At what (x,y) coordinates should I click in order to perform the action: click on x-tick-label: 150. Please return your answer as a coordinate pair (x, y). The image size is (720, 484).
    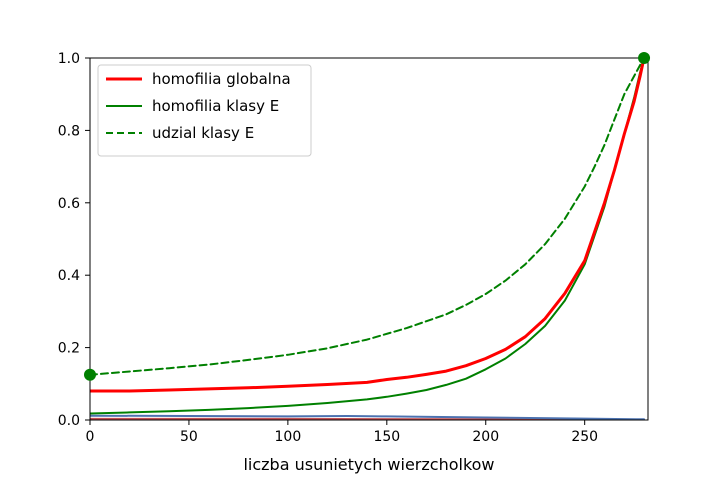
    Looking at the image, I should click on (386, 437).